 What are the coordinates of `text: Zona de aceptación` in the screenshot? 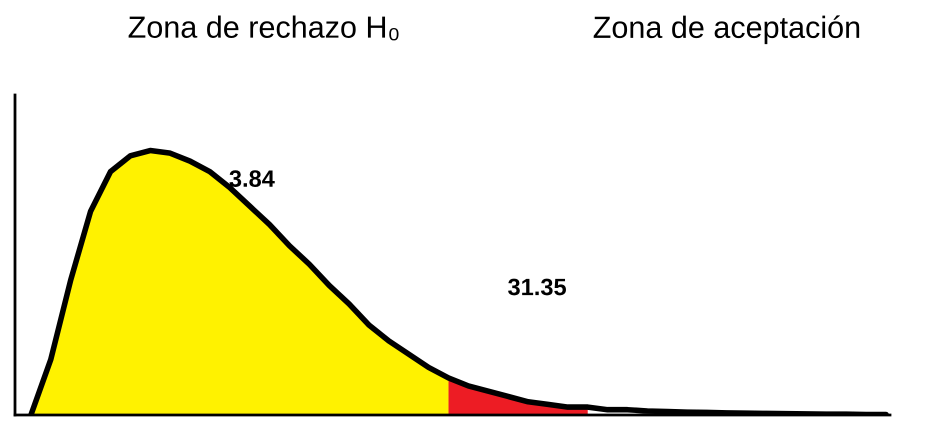 It's located at (727, 29).